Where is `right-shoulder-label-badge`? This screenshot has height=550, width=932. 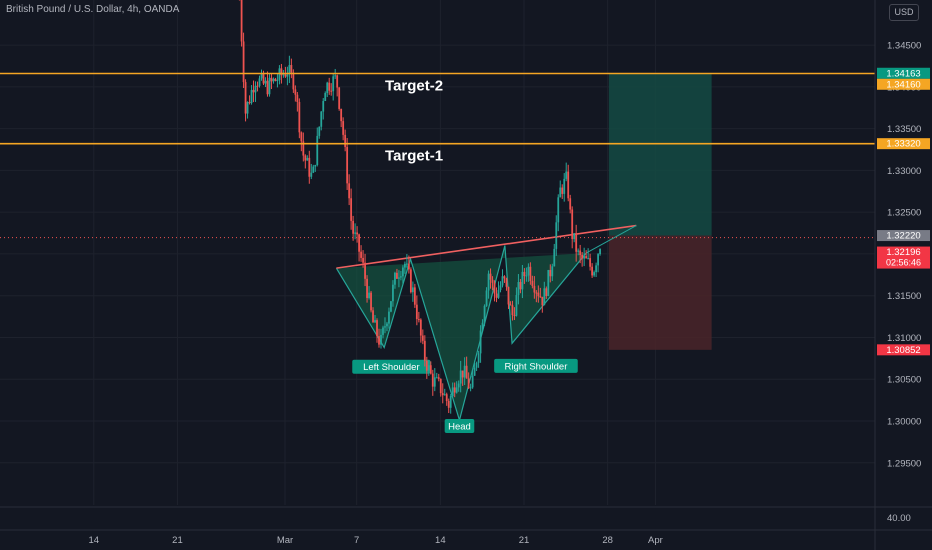 right-shoulder-label-badge is located at coordinates (536, 365).